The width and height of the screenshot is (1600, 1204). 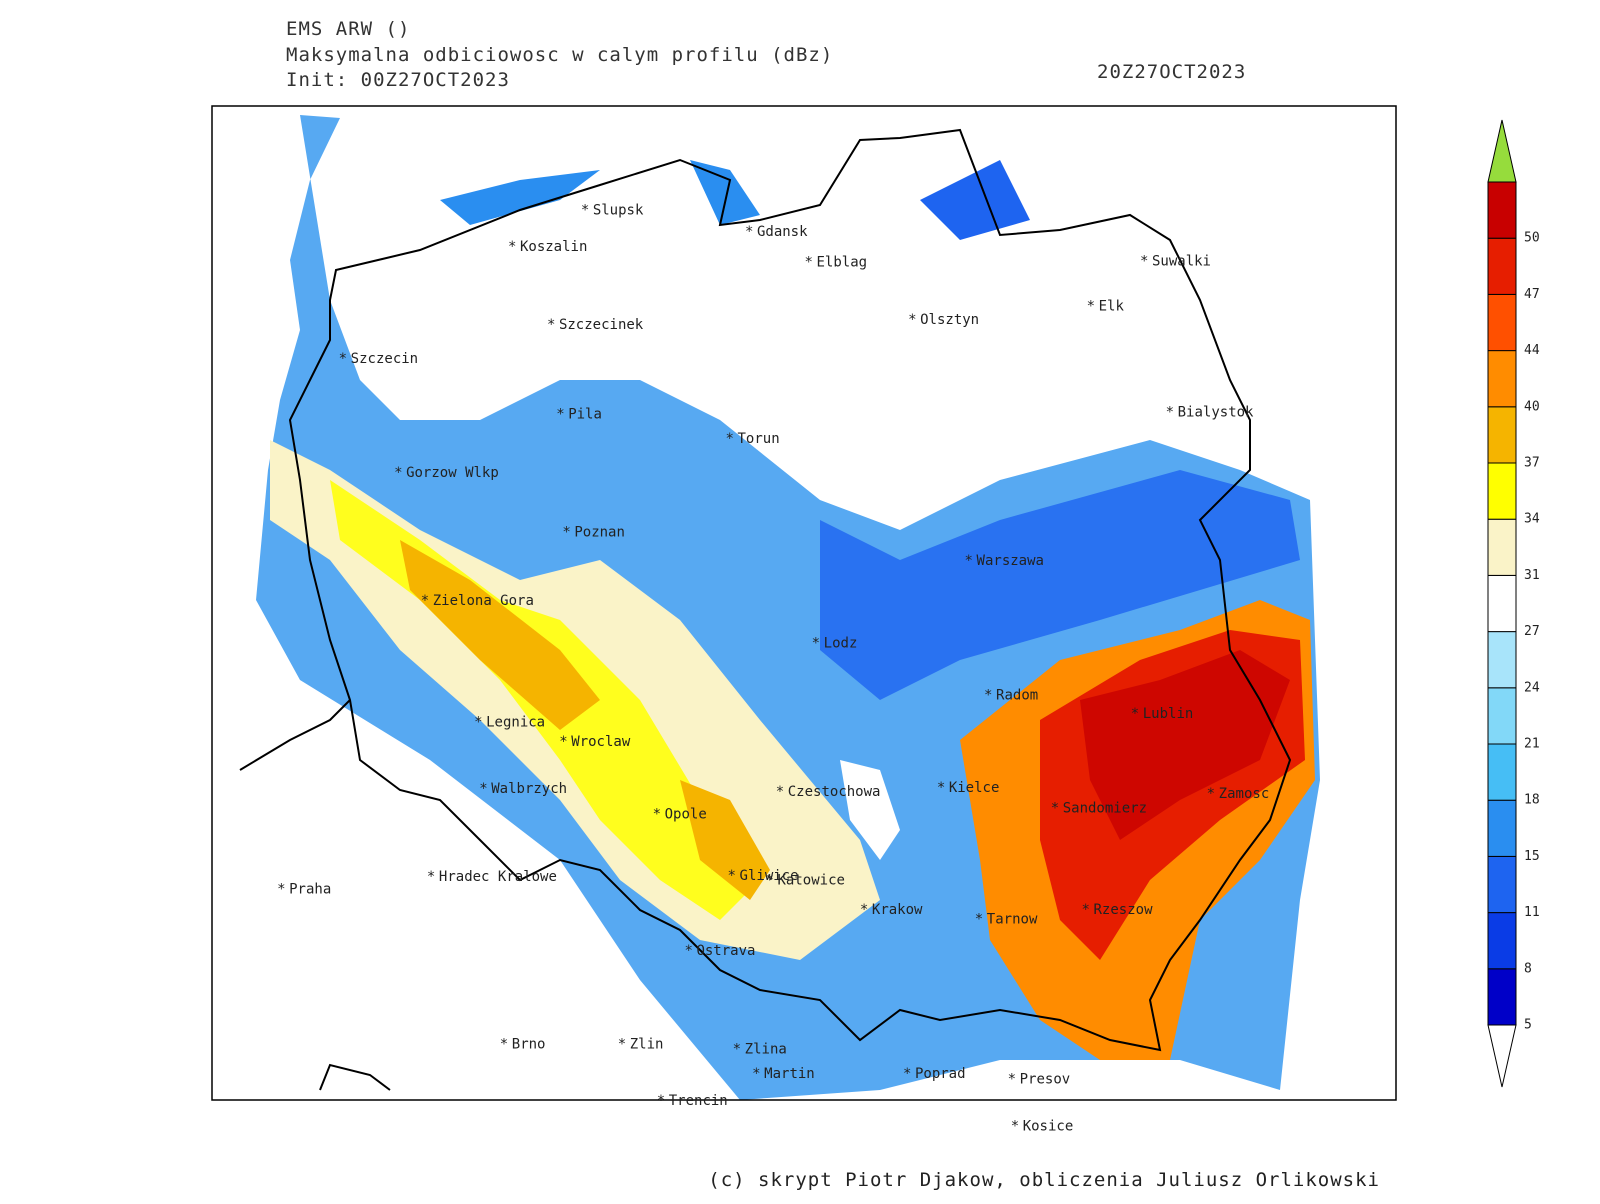 What do you see at coordinates (725, 951) in the screenshot?
I see `city-name: Ostrava` at bounding box center [725, 951].